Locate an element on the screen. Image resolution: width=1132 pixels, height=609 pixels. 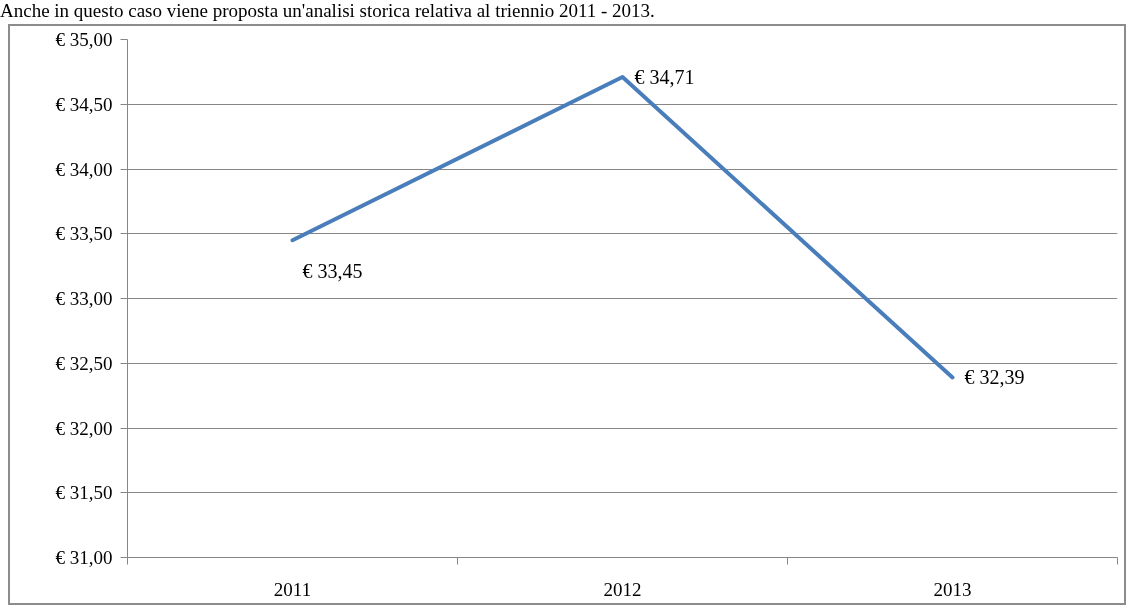
y-tick-label: € 35,00 is located at coordinates (84, 39).